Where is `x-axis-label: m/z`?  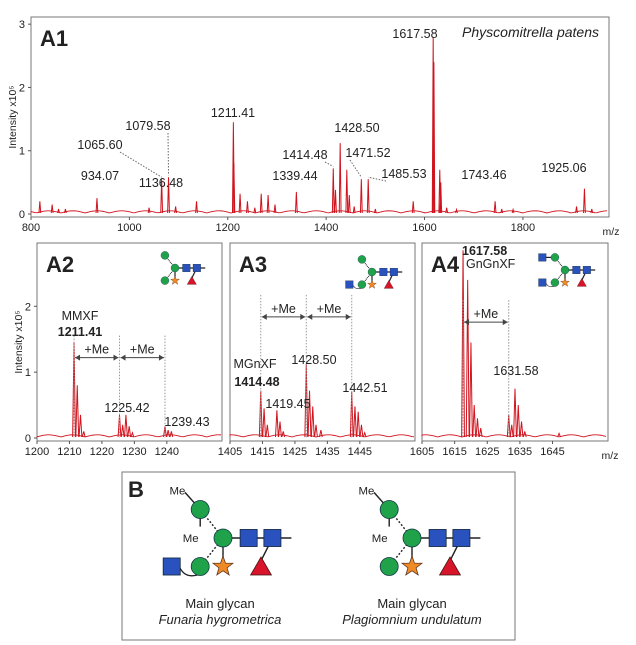 x-axis-label: m/z is located at coordinates (610, 456).